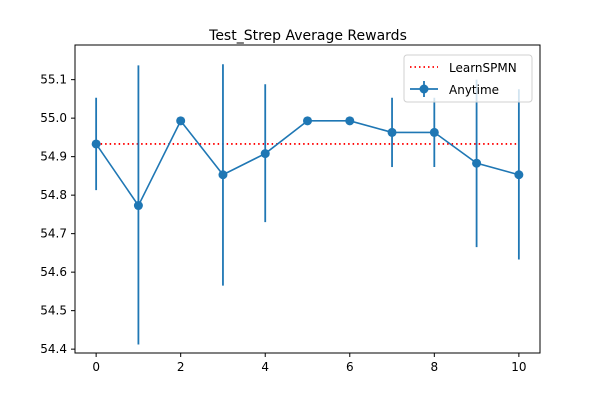 The height and width of the screenshot is (404, 600). Describe the element at coordinates (57, 214) in the screenshot. I see `y-axis: 54.4 54.5 54.6 54.7 54.8 54.9 55.0 55.1` at that location.